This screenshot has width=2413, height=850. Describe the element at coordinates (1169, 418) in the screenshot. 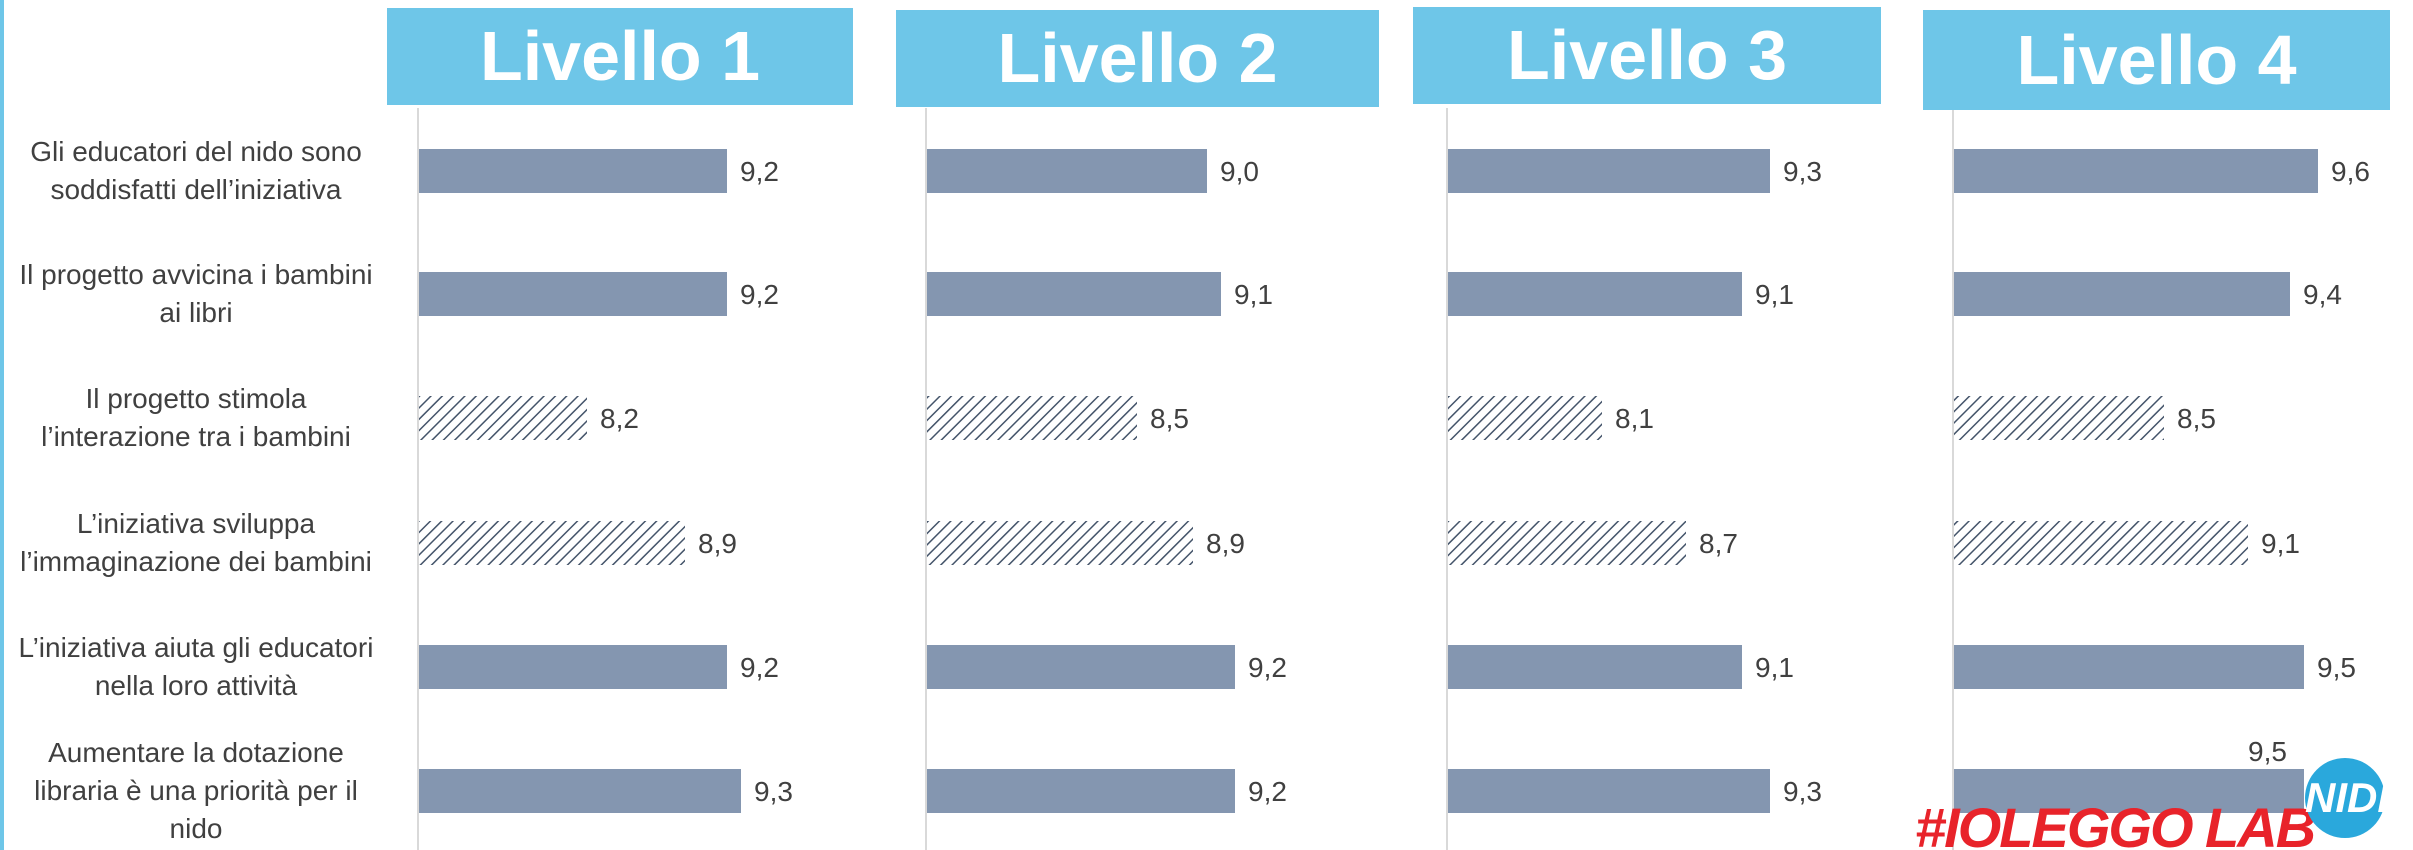

I see `value-label-p2-r3: 8,5` at that location.